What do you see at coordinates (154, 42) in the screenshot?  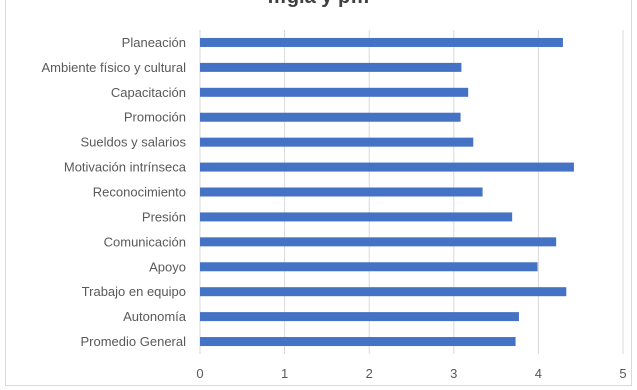 I see `category-label: Planeación` at bounding box center [154, 42].